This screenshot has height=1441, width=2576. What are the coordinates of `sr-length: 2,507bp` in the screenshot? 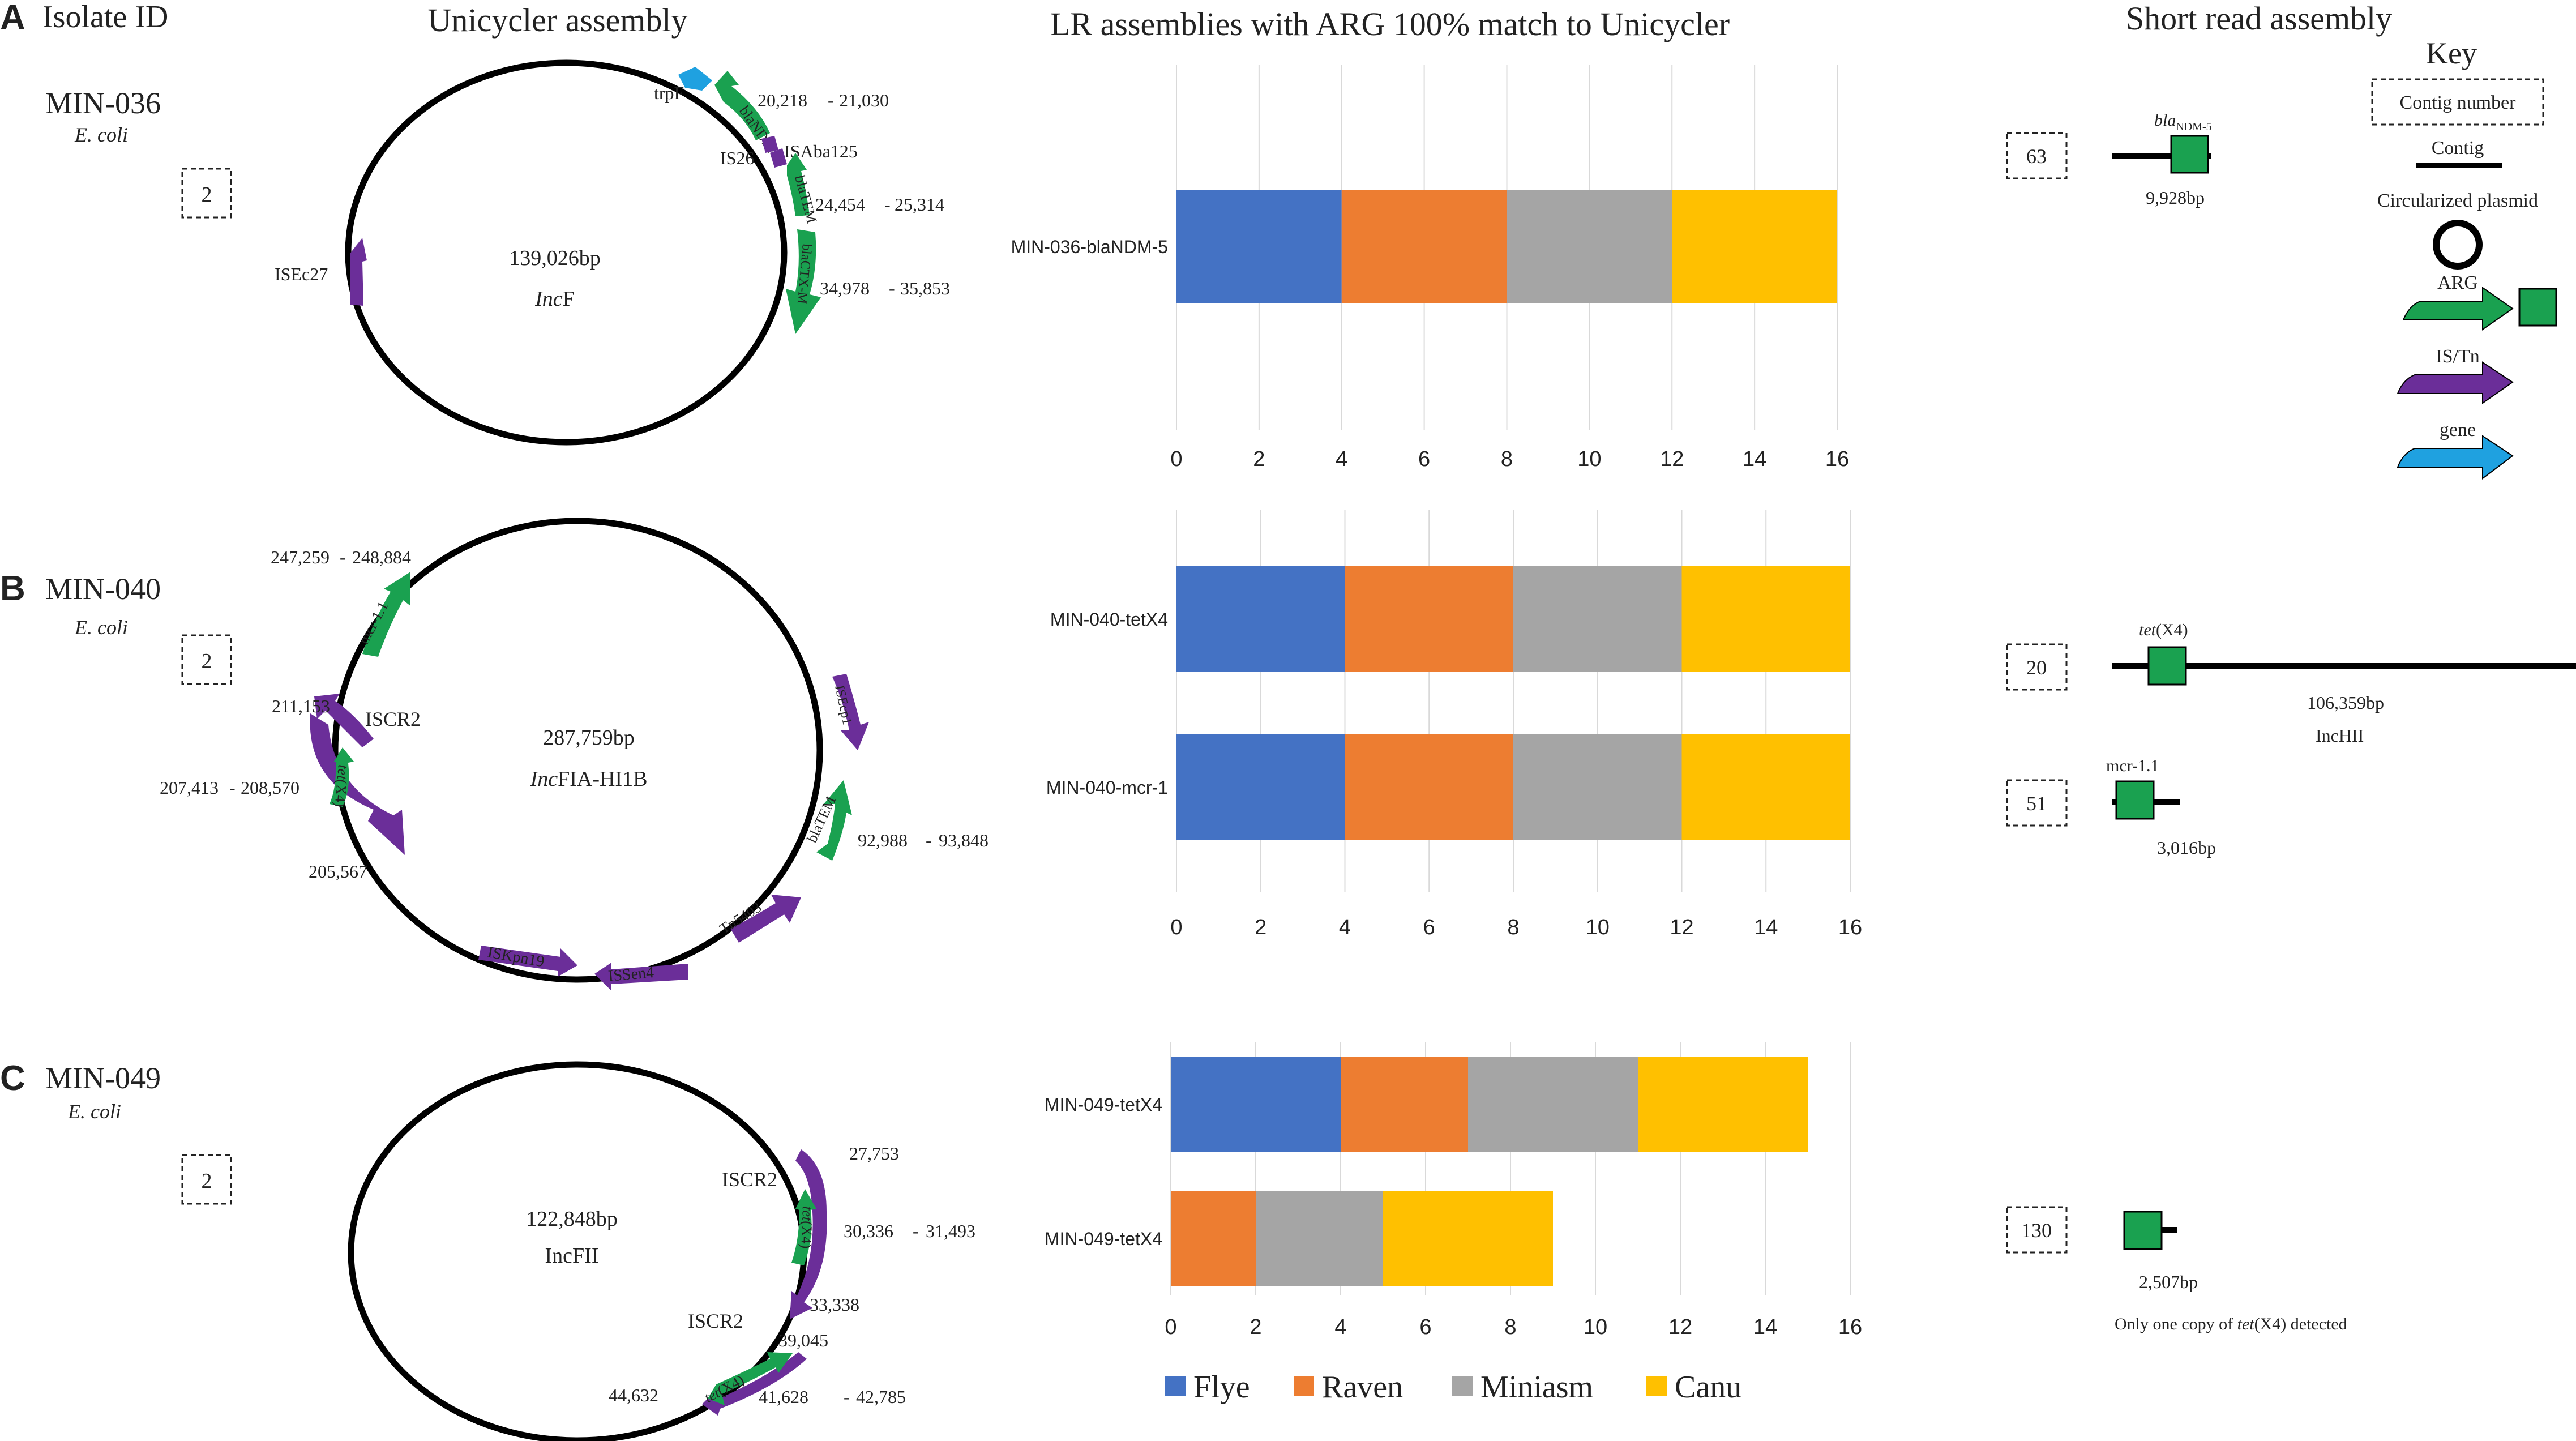 It's located at (2168, 1282).